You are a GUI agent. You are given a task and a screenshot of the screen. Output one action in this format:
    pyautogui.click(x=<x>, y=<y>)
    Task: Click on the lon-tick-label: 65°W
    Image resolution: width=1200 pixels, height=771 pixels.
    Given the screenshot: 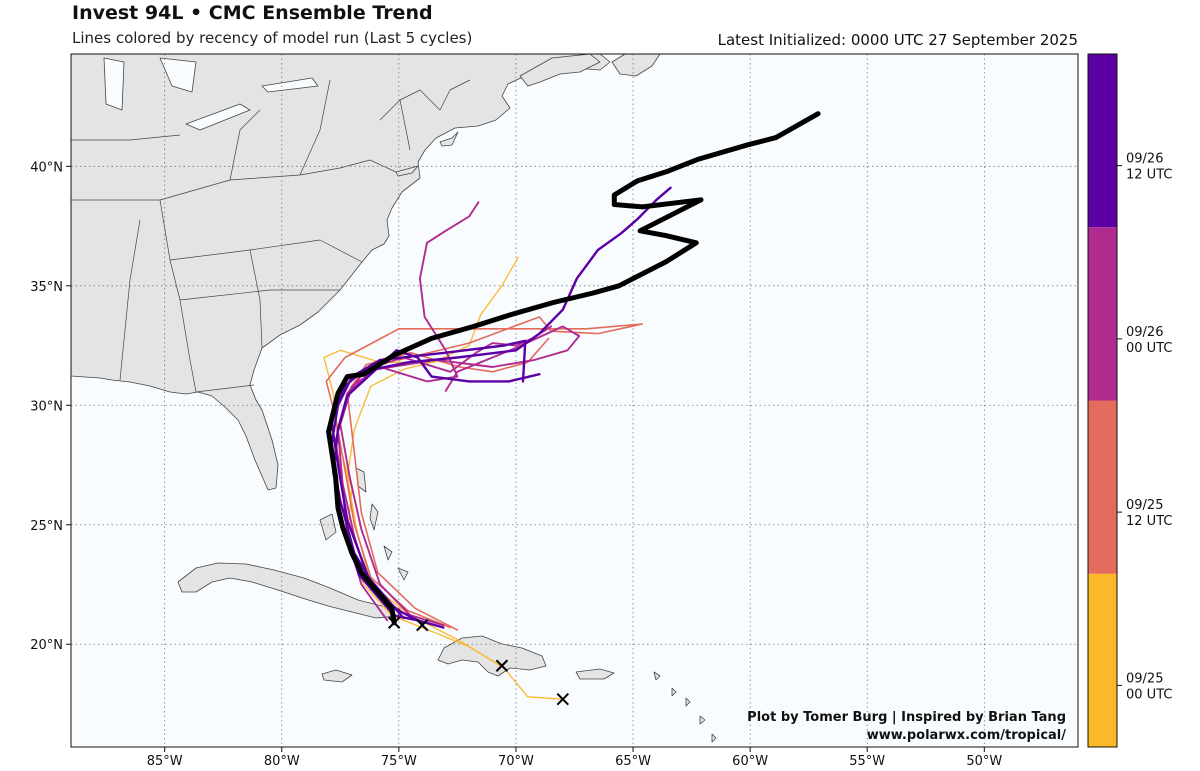 What is the action you would take?
    pyautogui.click(x=633, y=761)
    